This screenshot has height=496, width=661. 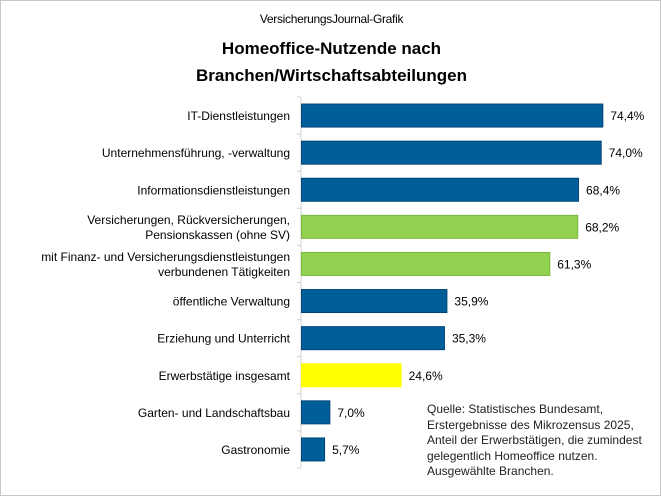 I want to click on data-label: 24,6%, so click(x=426, y=376).